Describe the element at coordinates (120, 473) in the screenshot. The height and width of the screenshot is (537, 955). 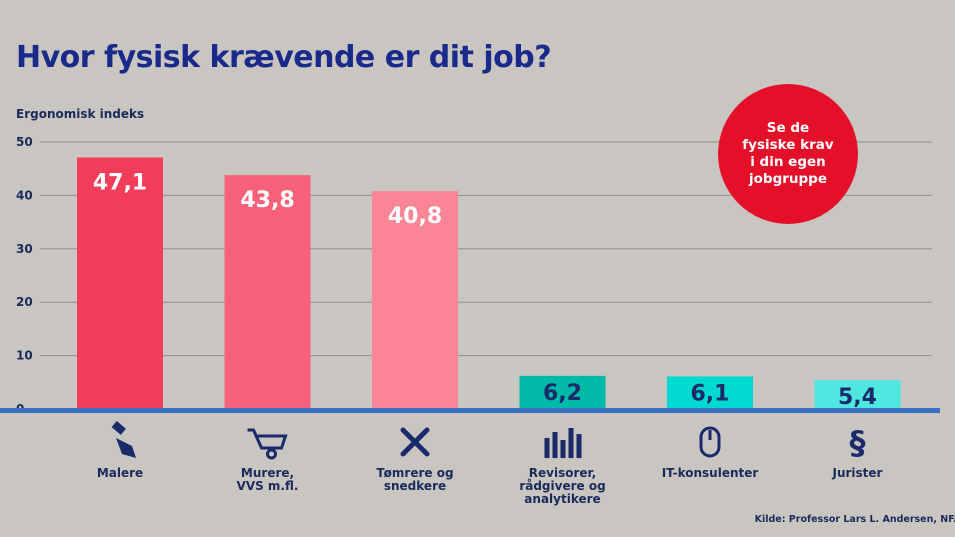
I see `category-label: Malere` at that location.